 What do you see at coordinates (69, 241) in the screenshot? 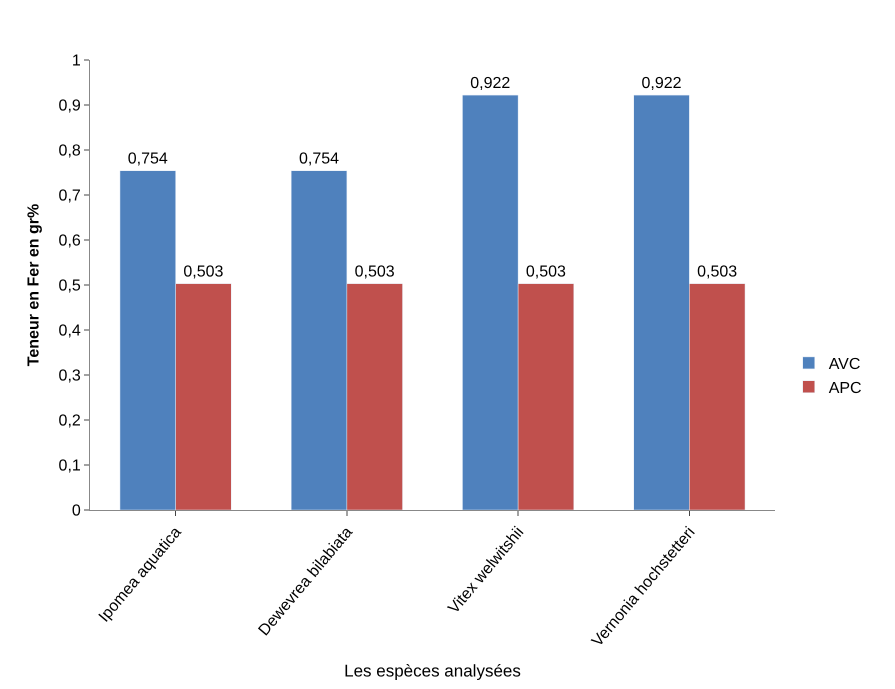
I see `y-tick-label: 0,6` at bounding box center [69, 241].